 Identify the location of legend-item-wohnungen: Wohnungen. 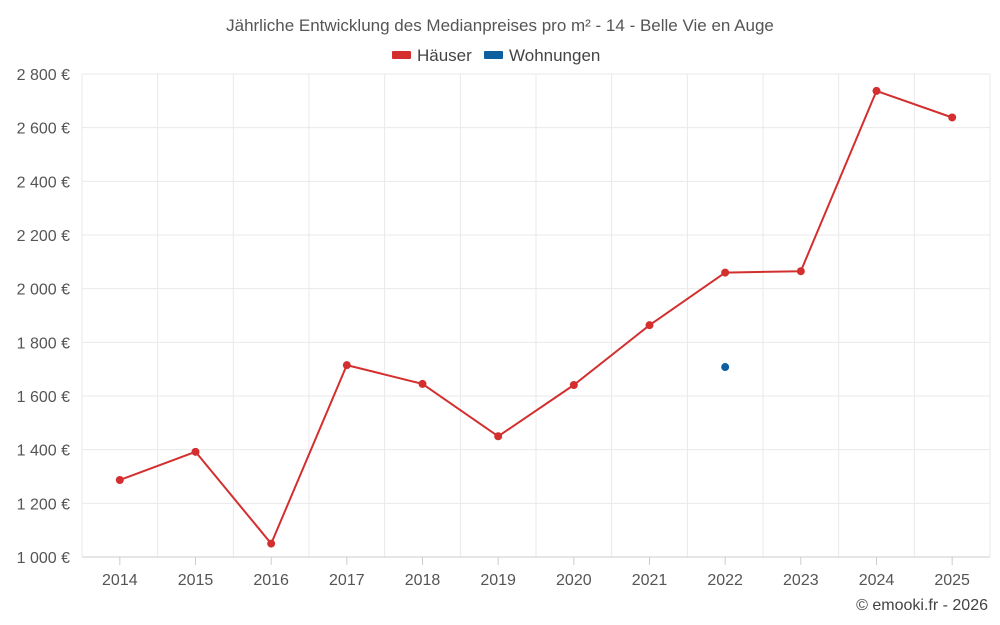
(542, 55).